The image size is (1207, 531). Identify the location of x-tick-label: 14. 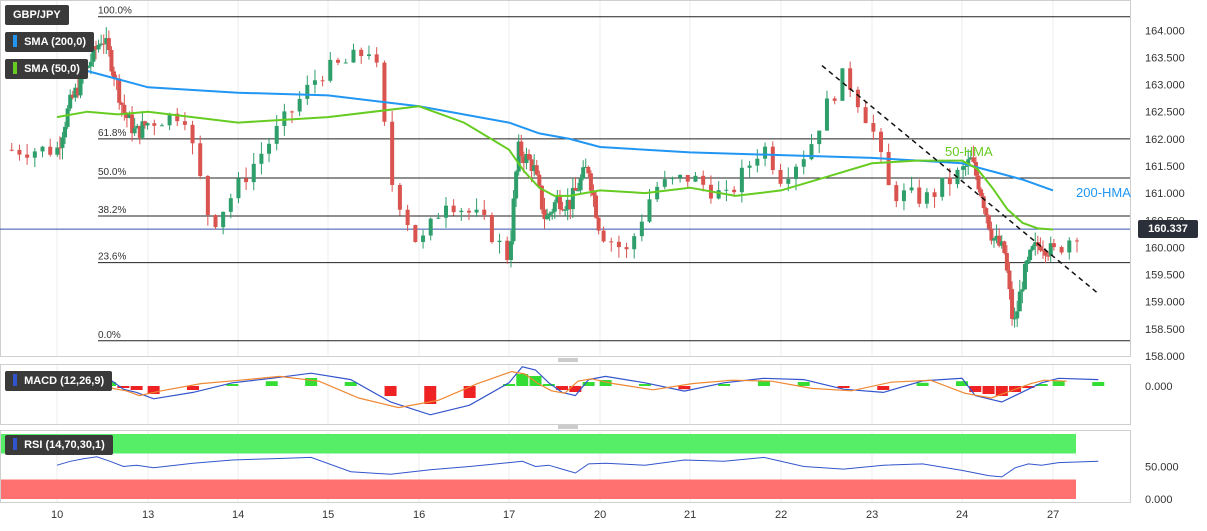
(238, 515).